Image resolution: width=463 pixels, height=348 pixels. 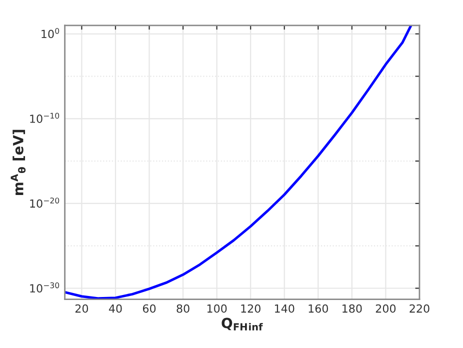 I want to click on y-tick-label: 10$^{−10}$, so click(x=45, y=117).